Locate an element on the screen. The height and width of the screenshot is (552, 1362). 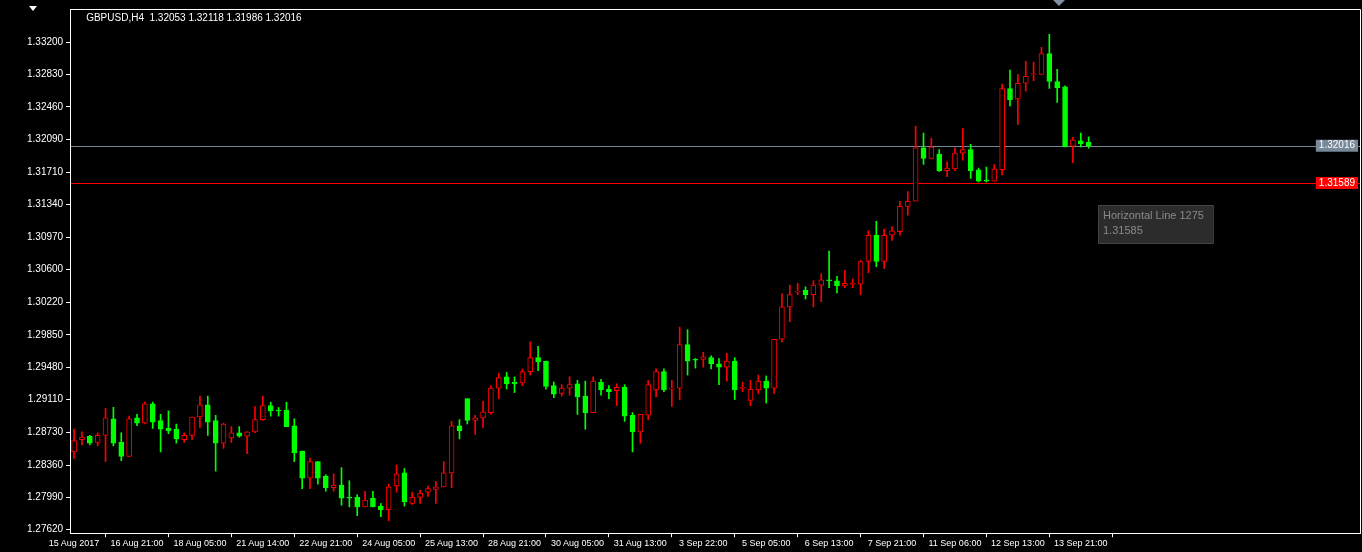
x-tick-label: 15 Aug 2017 is located at coordinates (74, 543).